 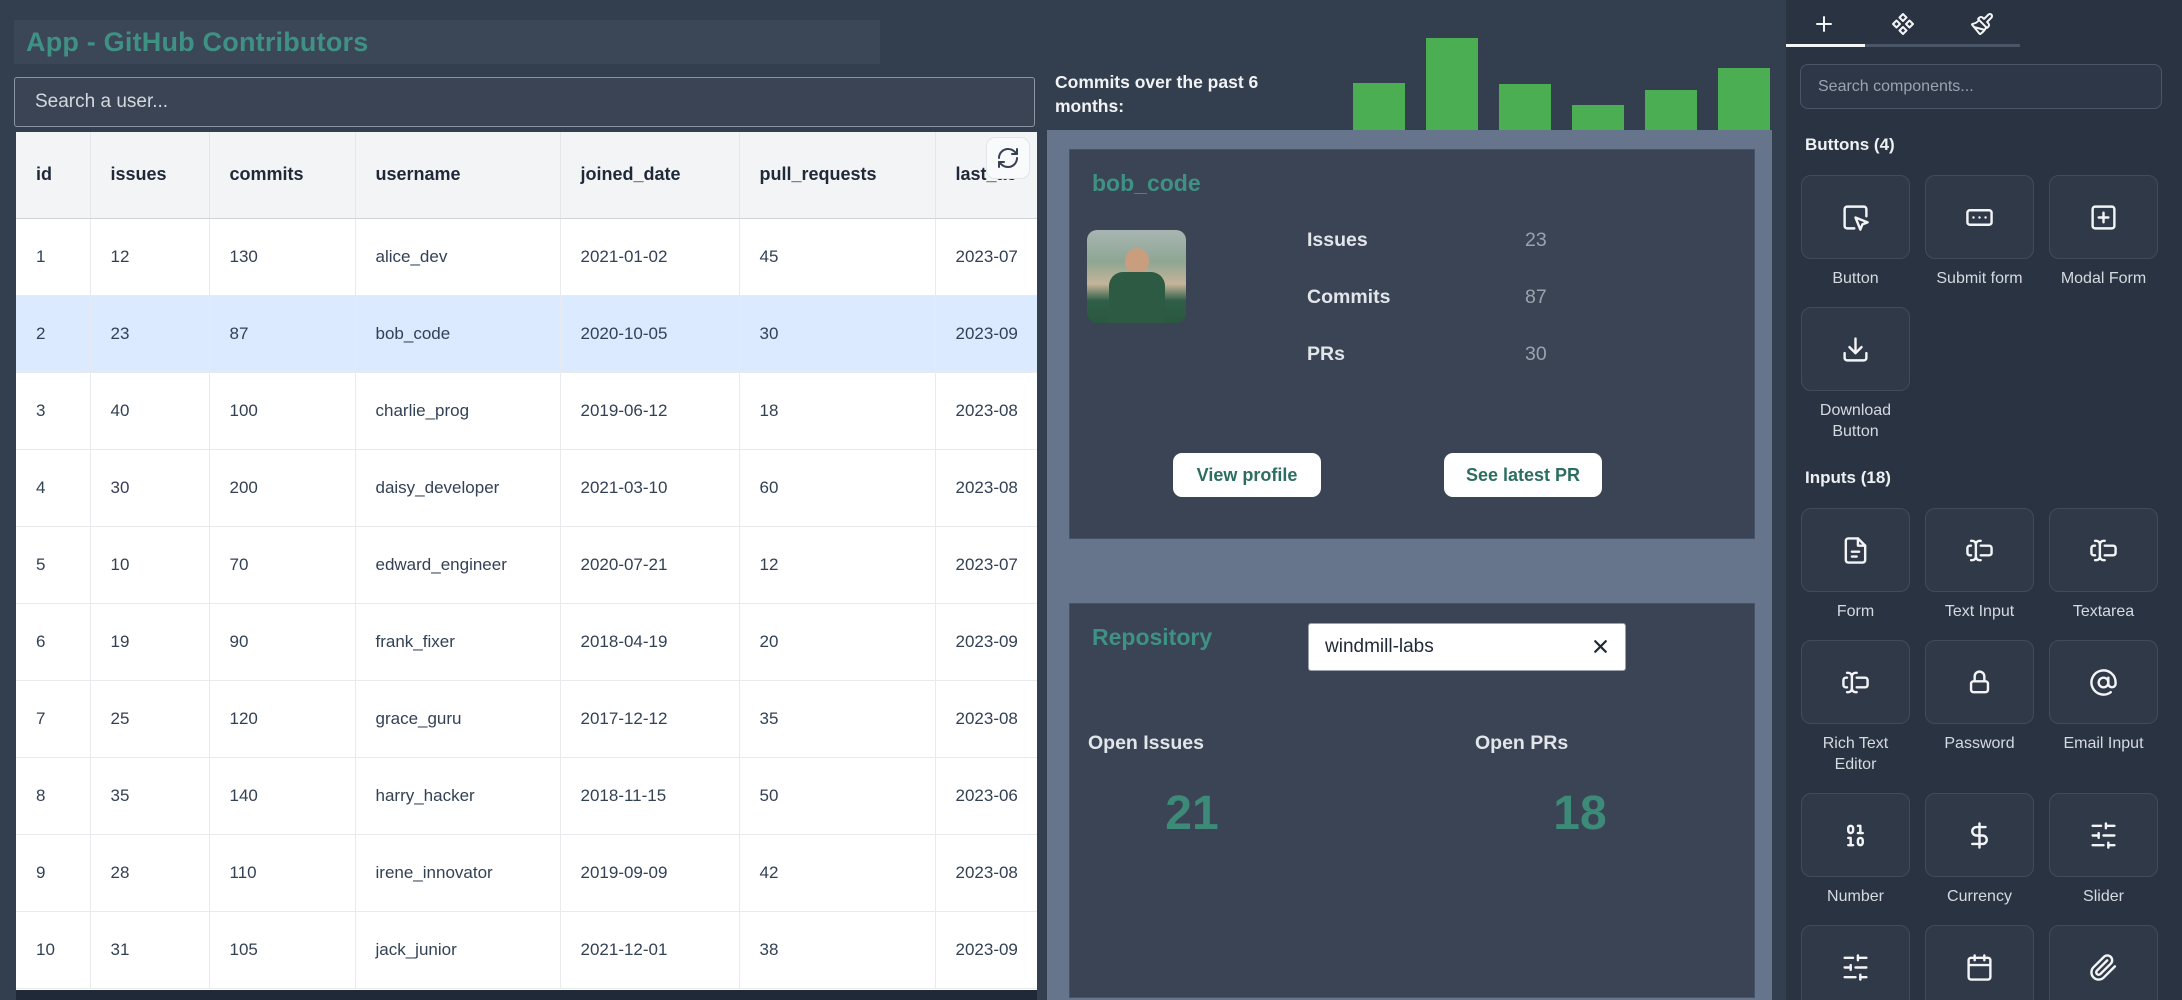 I want to click on component-tile-currency, so click(x=1979, y=835).